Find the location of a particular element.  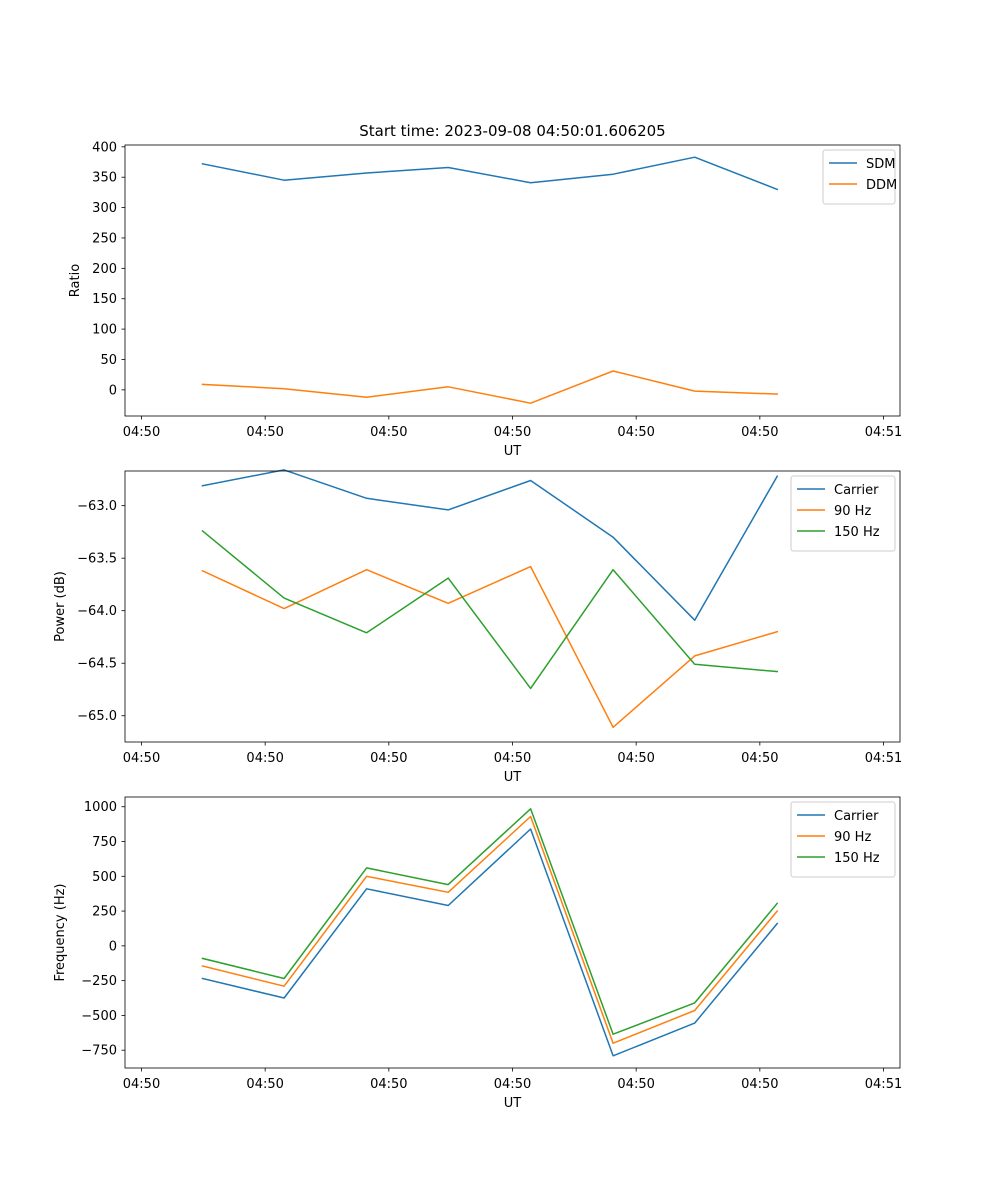

frequency-series-line-150-hz is located at coordinates (490, 921).